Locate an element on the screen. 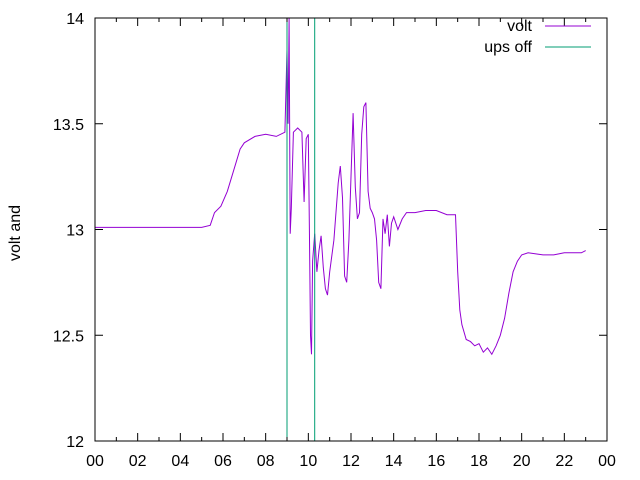  x-tick-label: 06 is located at coordinates (223, 461).